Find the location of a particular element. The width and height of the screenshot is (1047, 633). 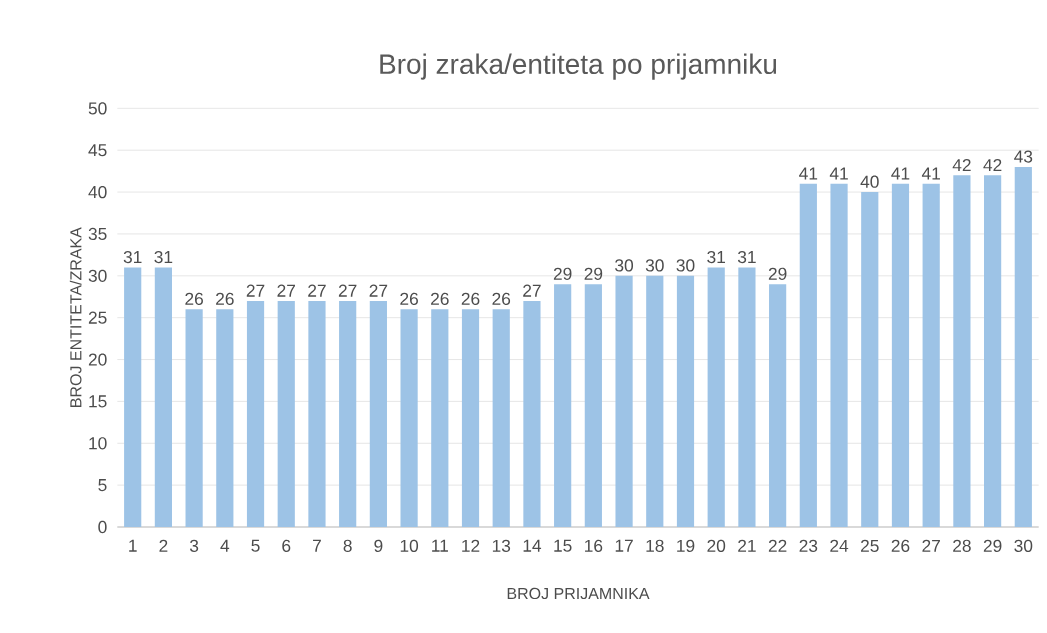

y-tick-label: 20 is located at coordinates (97, 359).